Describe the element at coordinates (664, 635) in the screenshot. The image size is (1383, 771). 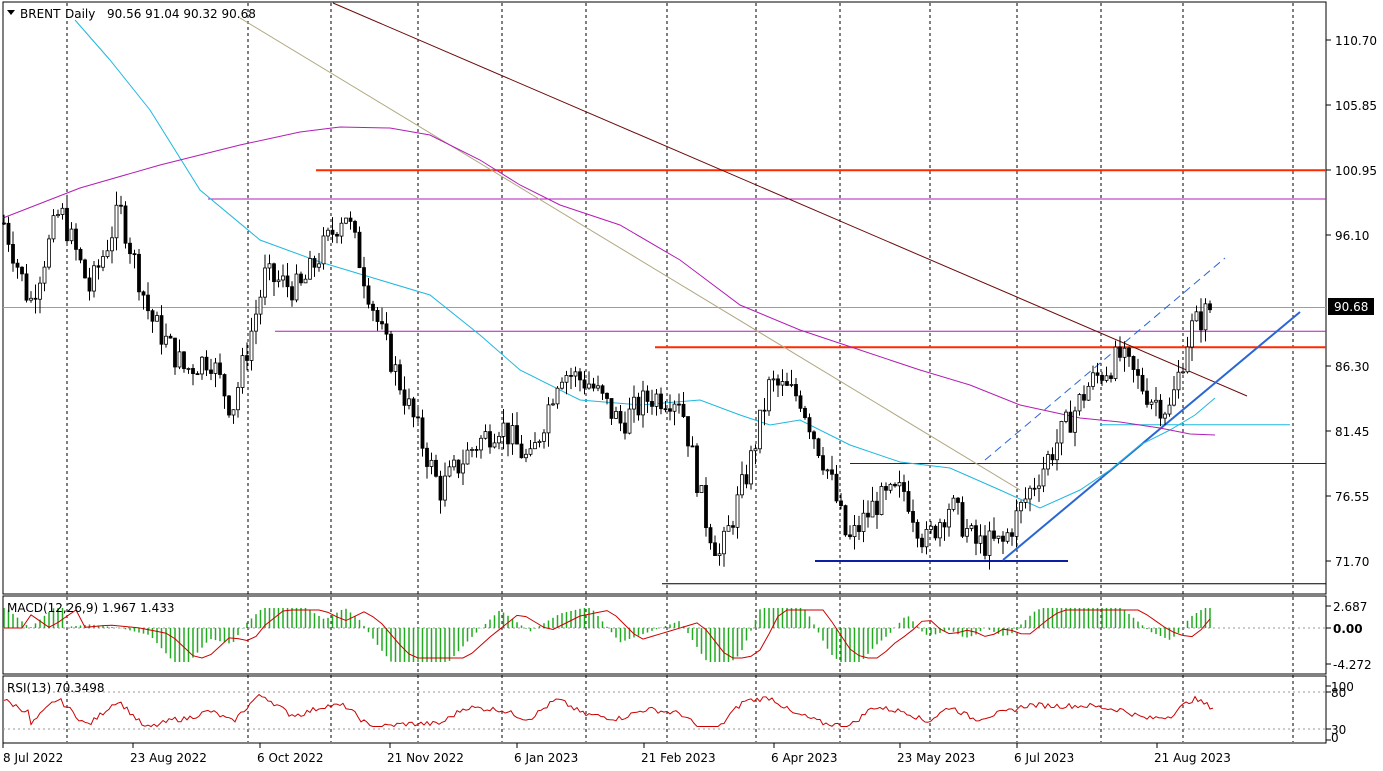
I see `macd-pane-frame` at that location.